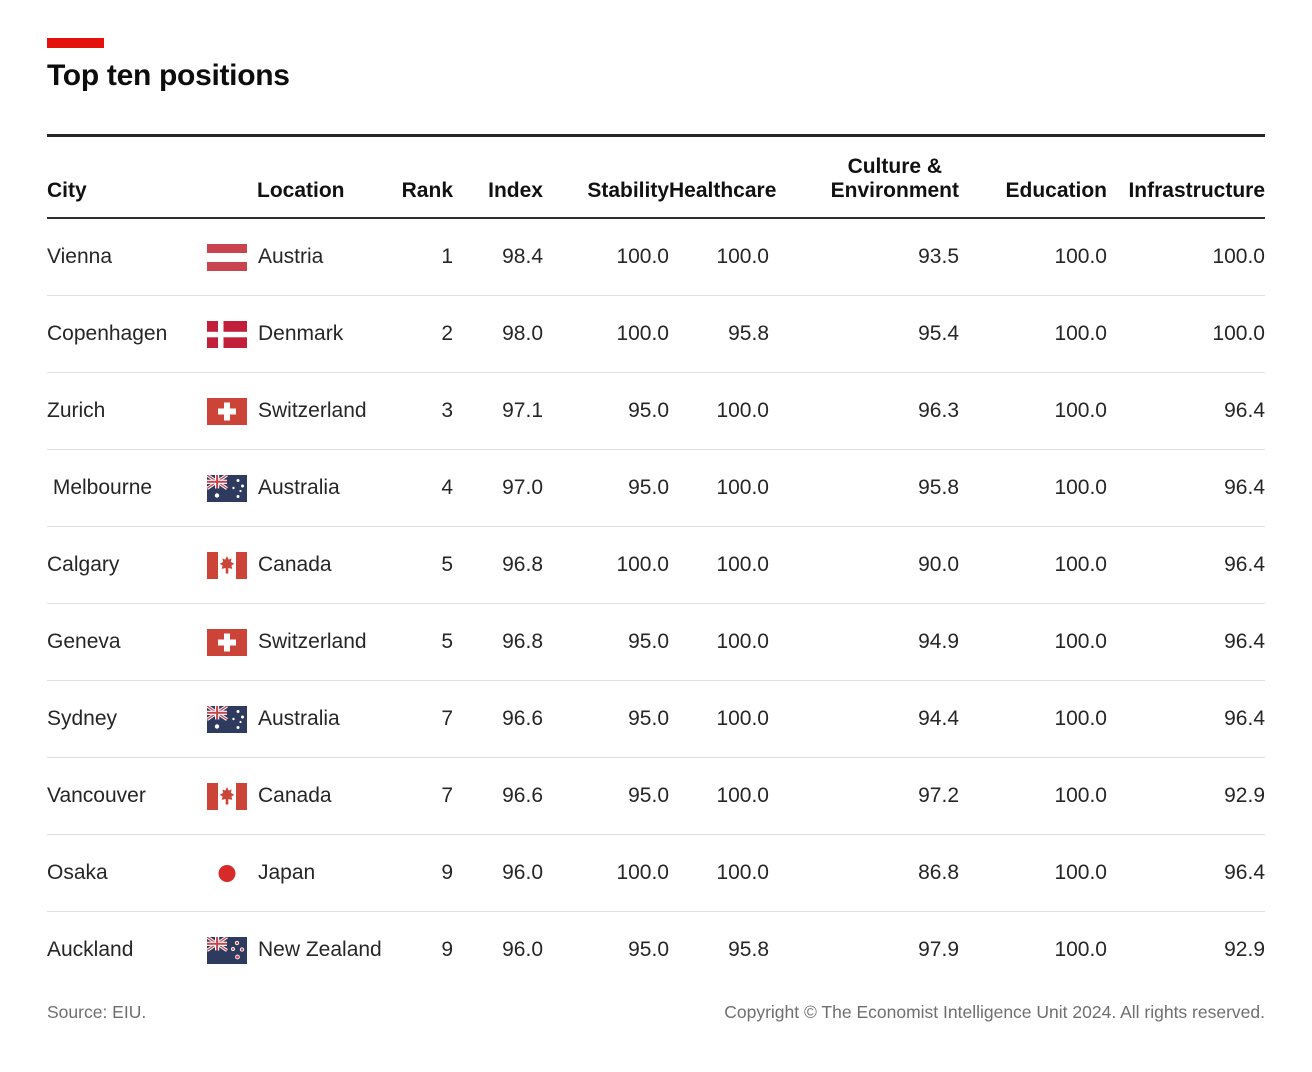  Describe the element at coordinates (864, 642) in the screenshot. I see `cell-culture-environment: 94.9` at that location.